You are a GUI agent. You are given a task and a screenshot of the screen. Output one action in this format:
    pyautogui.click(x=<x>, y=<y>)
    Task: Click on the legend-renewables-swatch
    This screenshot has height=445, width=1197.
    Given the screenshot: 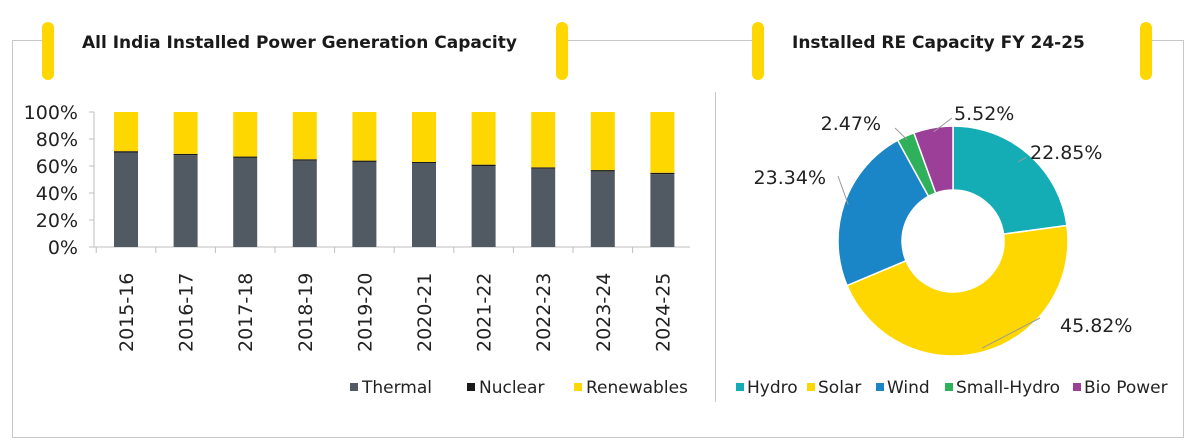 What is the action you would take?
    pyautogui.click(x=578, y=387)
    